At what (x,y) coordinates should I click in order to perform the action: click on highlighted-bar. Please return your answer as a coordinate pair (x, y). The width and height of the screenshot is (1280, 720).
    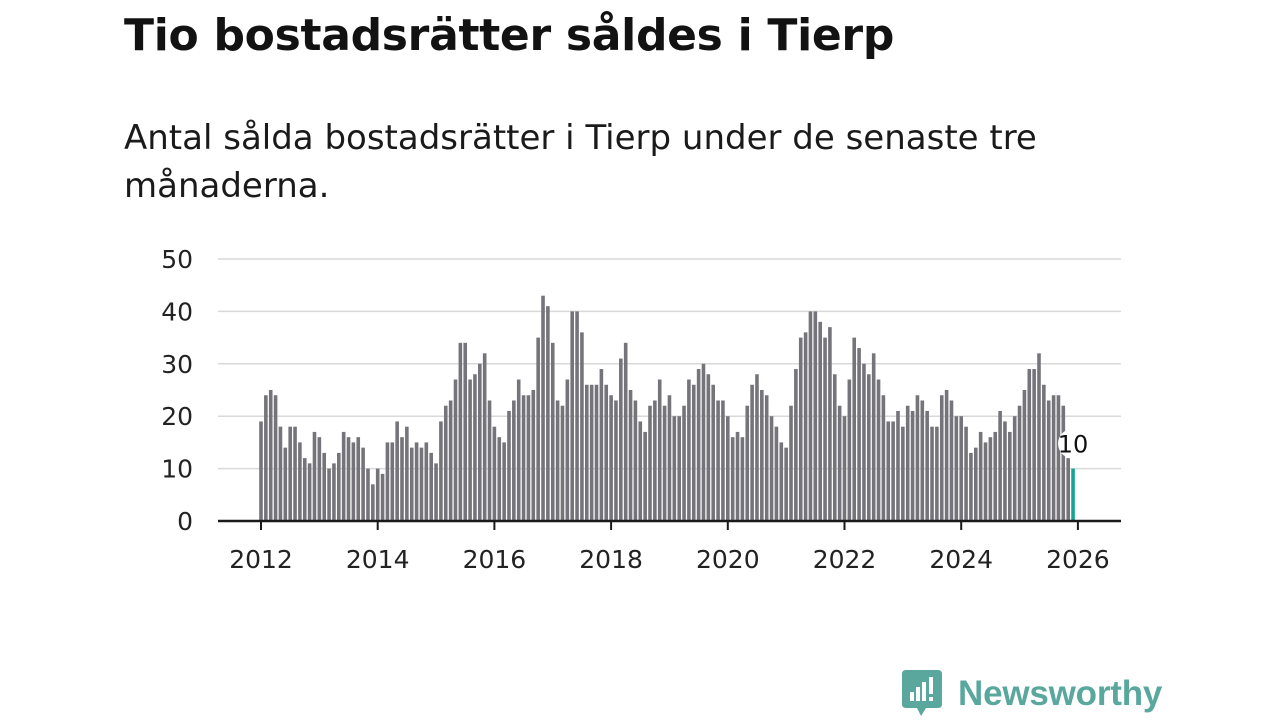
    Looking at the image, I should click on (1073, 494).